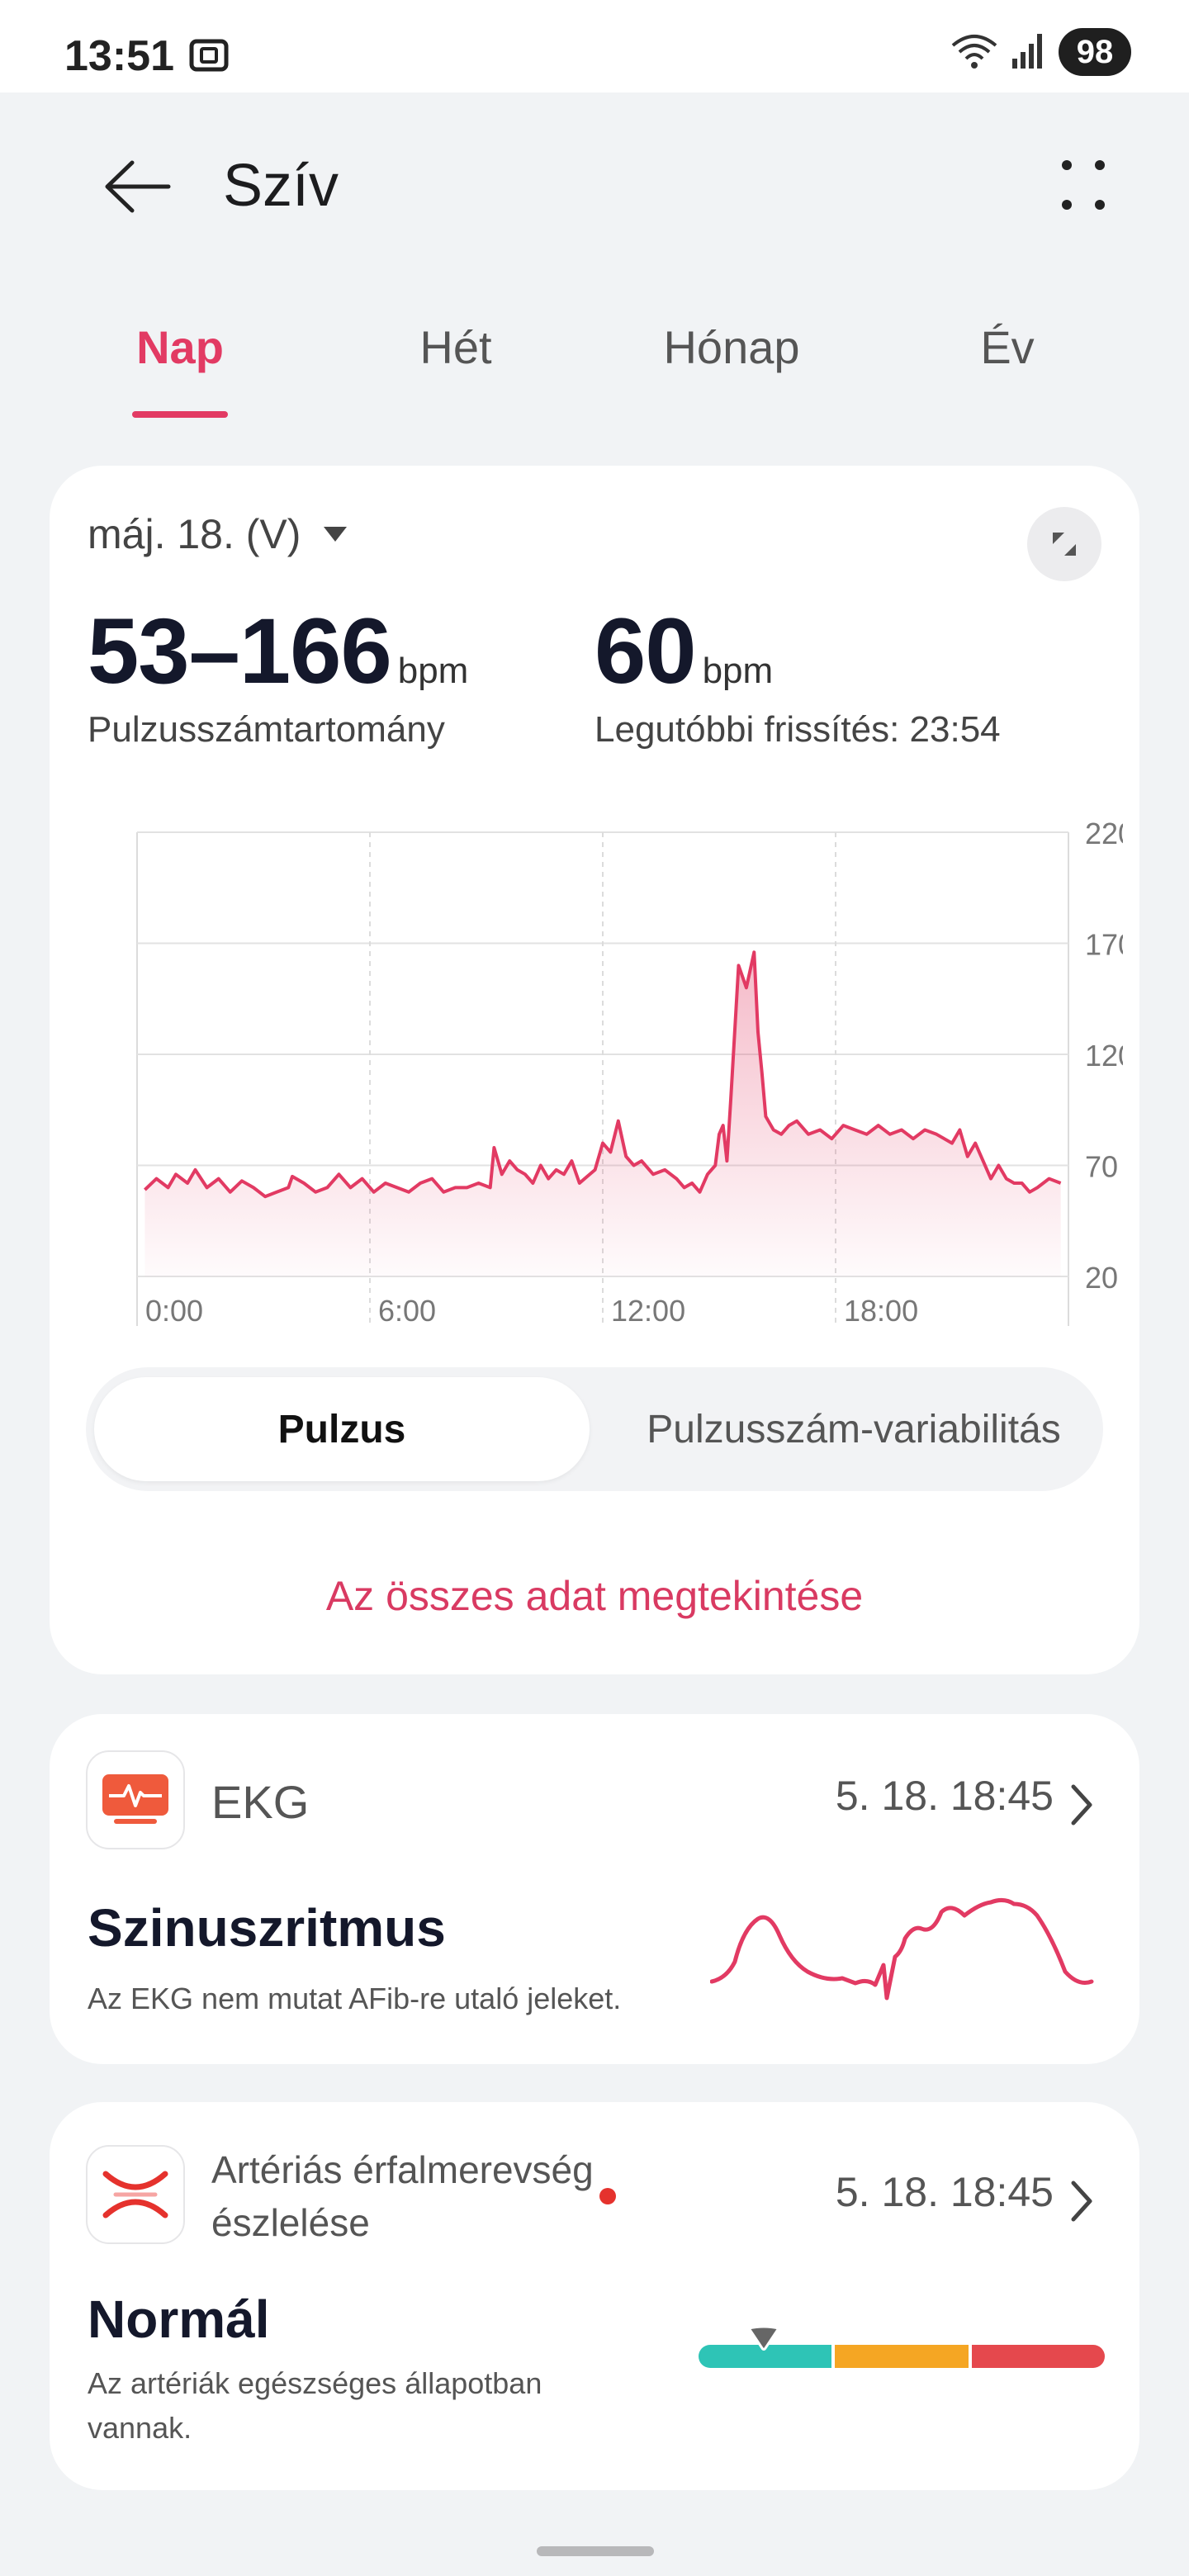 The height and width of the screenshot is (2576, 1189). I want to click on screenshot-icon, so click(209, 57).